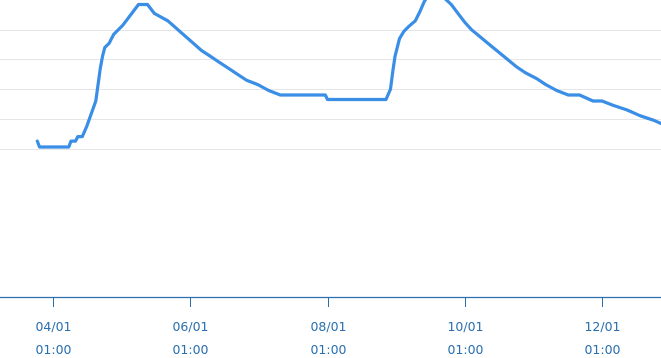 The width and height of the screenshot is (661, 358). Describe the element at coordinates (190, 326) in the screenshot. I see `x-tick-label-date-1: 06/01` at that location.